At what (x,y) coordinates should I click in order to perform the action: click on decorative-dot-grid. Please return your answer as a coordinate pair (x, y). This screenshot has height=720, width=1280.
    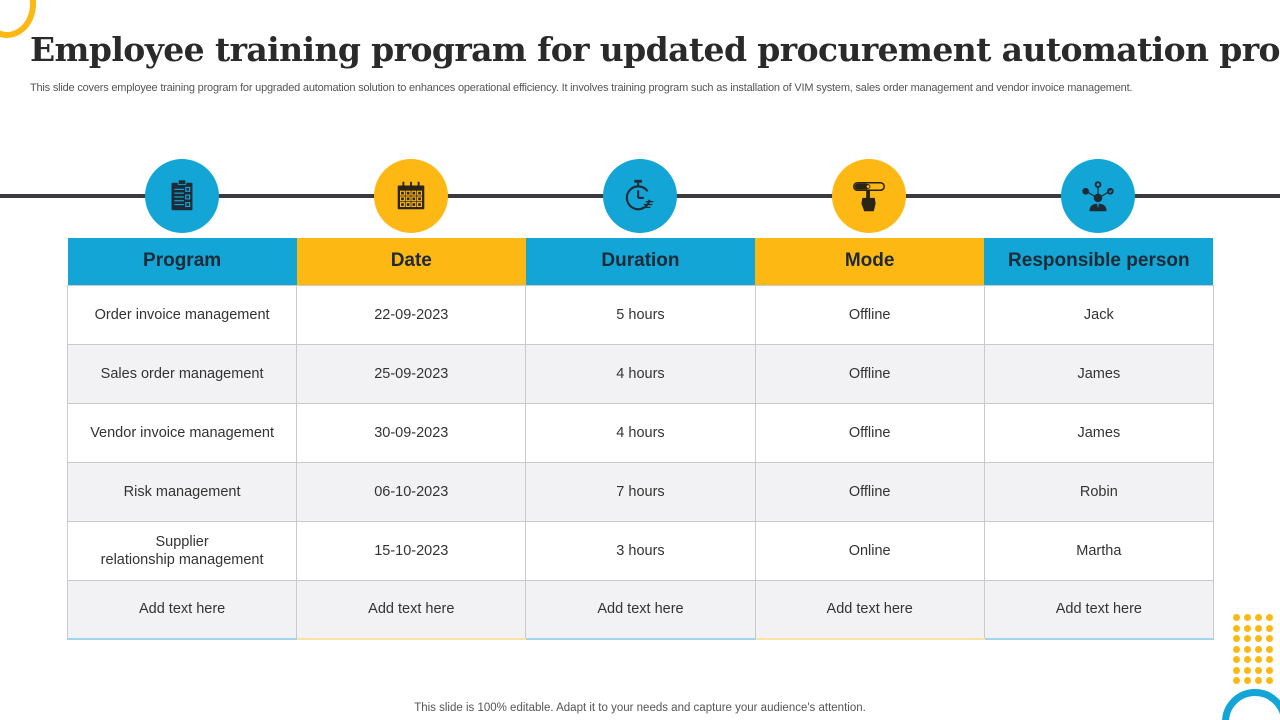
    Looking at the image, I should click on (1255, 649).